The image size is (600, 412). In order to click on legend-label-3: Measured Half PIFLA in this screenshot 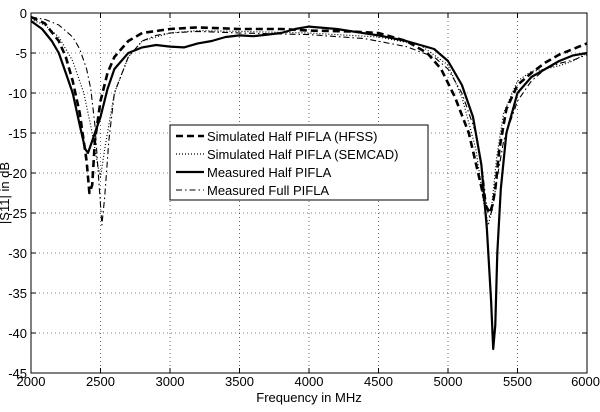, I will do `click(269, 172)`.